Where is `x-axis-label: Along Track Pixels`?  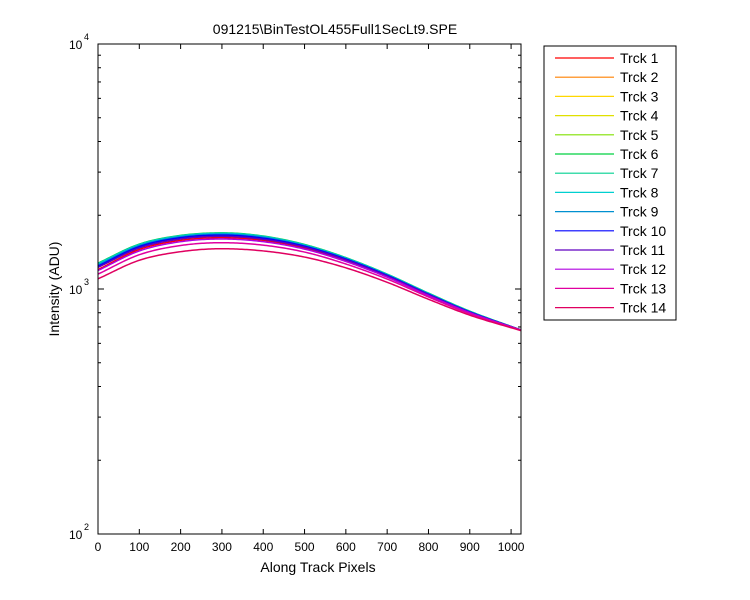
x-axis-label: Along Track Pixels is located at coordinates (317, 567).